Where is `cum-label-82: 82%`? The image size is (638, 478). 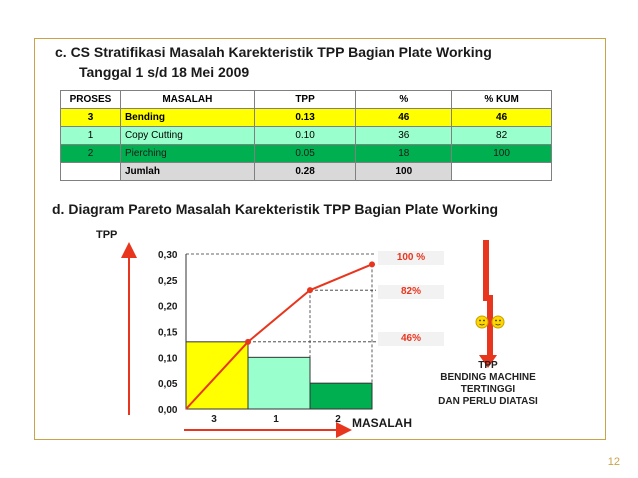
cum-label-82: 82% is located at coordinates (411, 292).